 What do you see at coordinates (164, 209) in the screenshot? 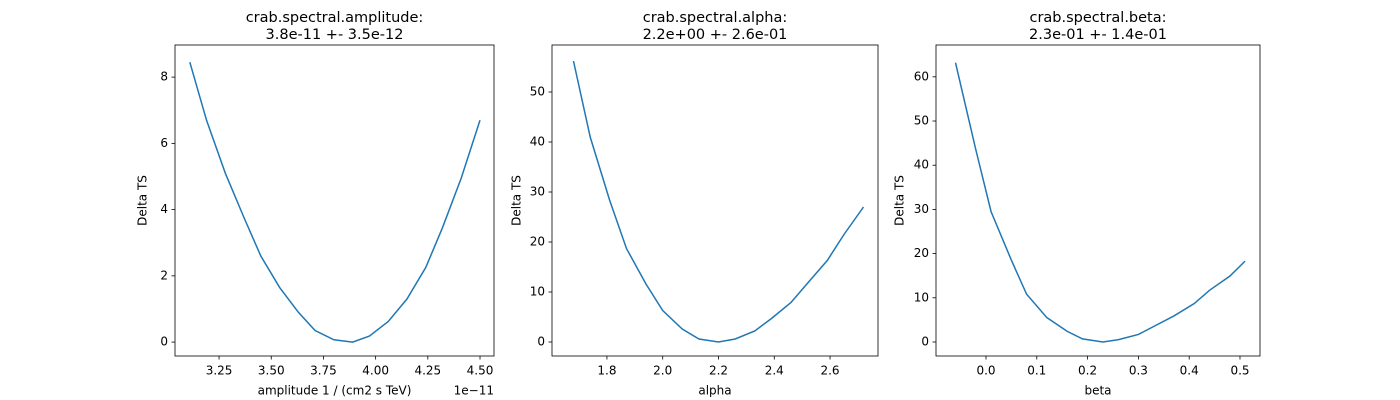
I see `y-tick-label: 4` at bounding box center [164, 209].